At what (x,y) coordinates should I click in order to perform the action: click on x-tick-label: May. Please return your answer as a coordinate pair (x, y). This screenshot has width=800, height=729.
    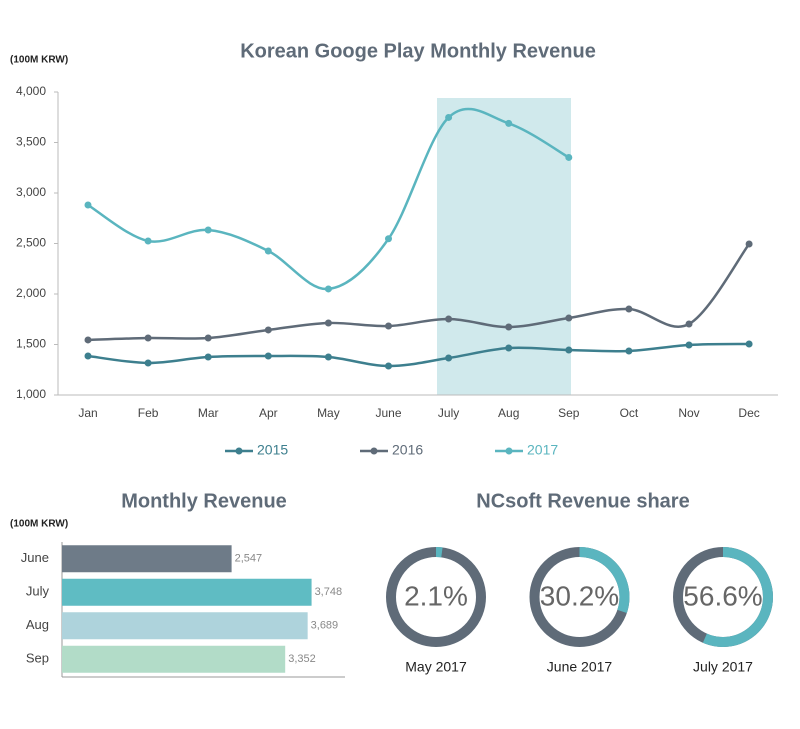
    Looking at the image, I should click on (328, 413).